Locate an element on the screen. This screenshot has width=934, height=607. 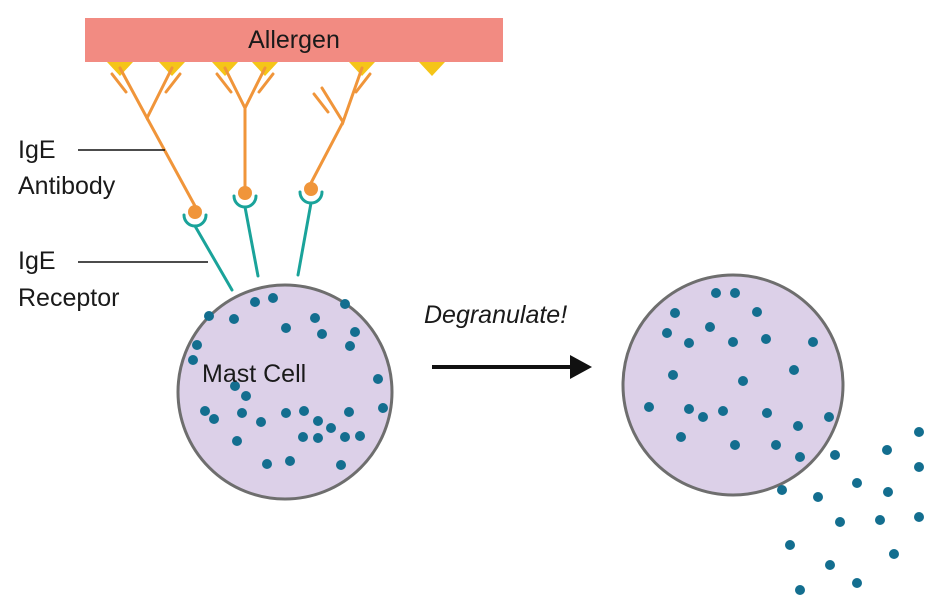
allergen-site is located at coordinates (432, 69).